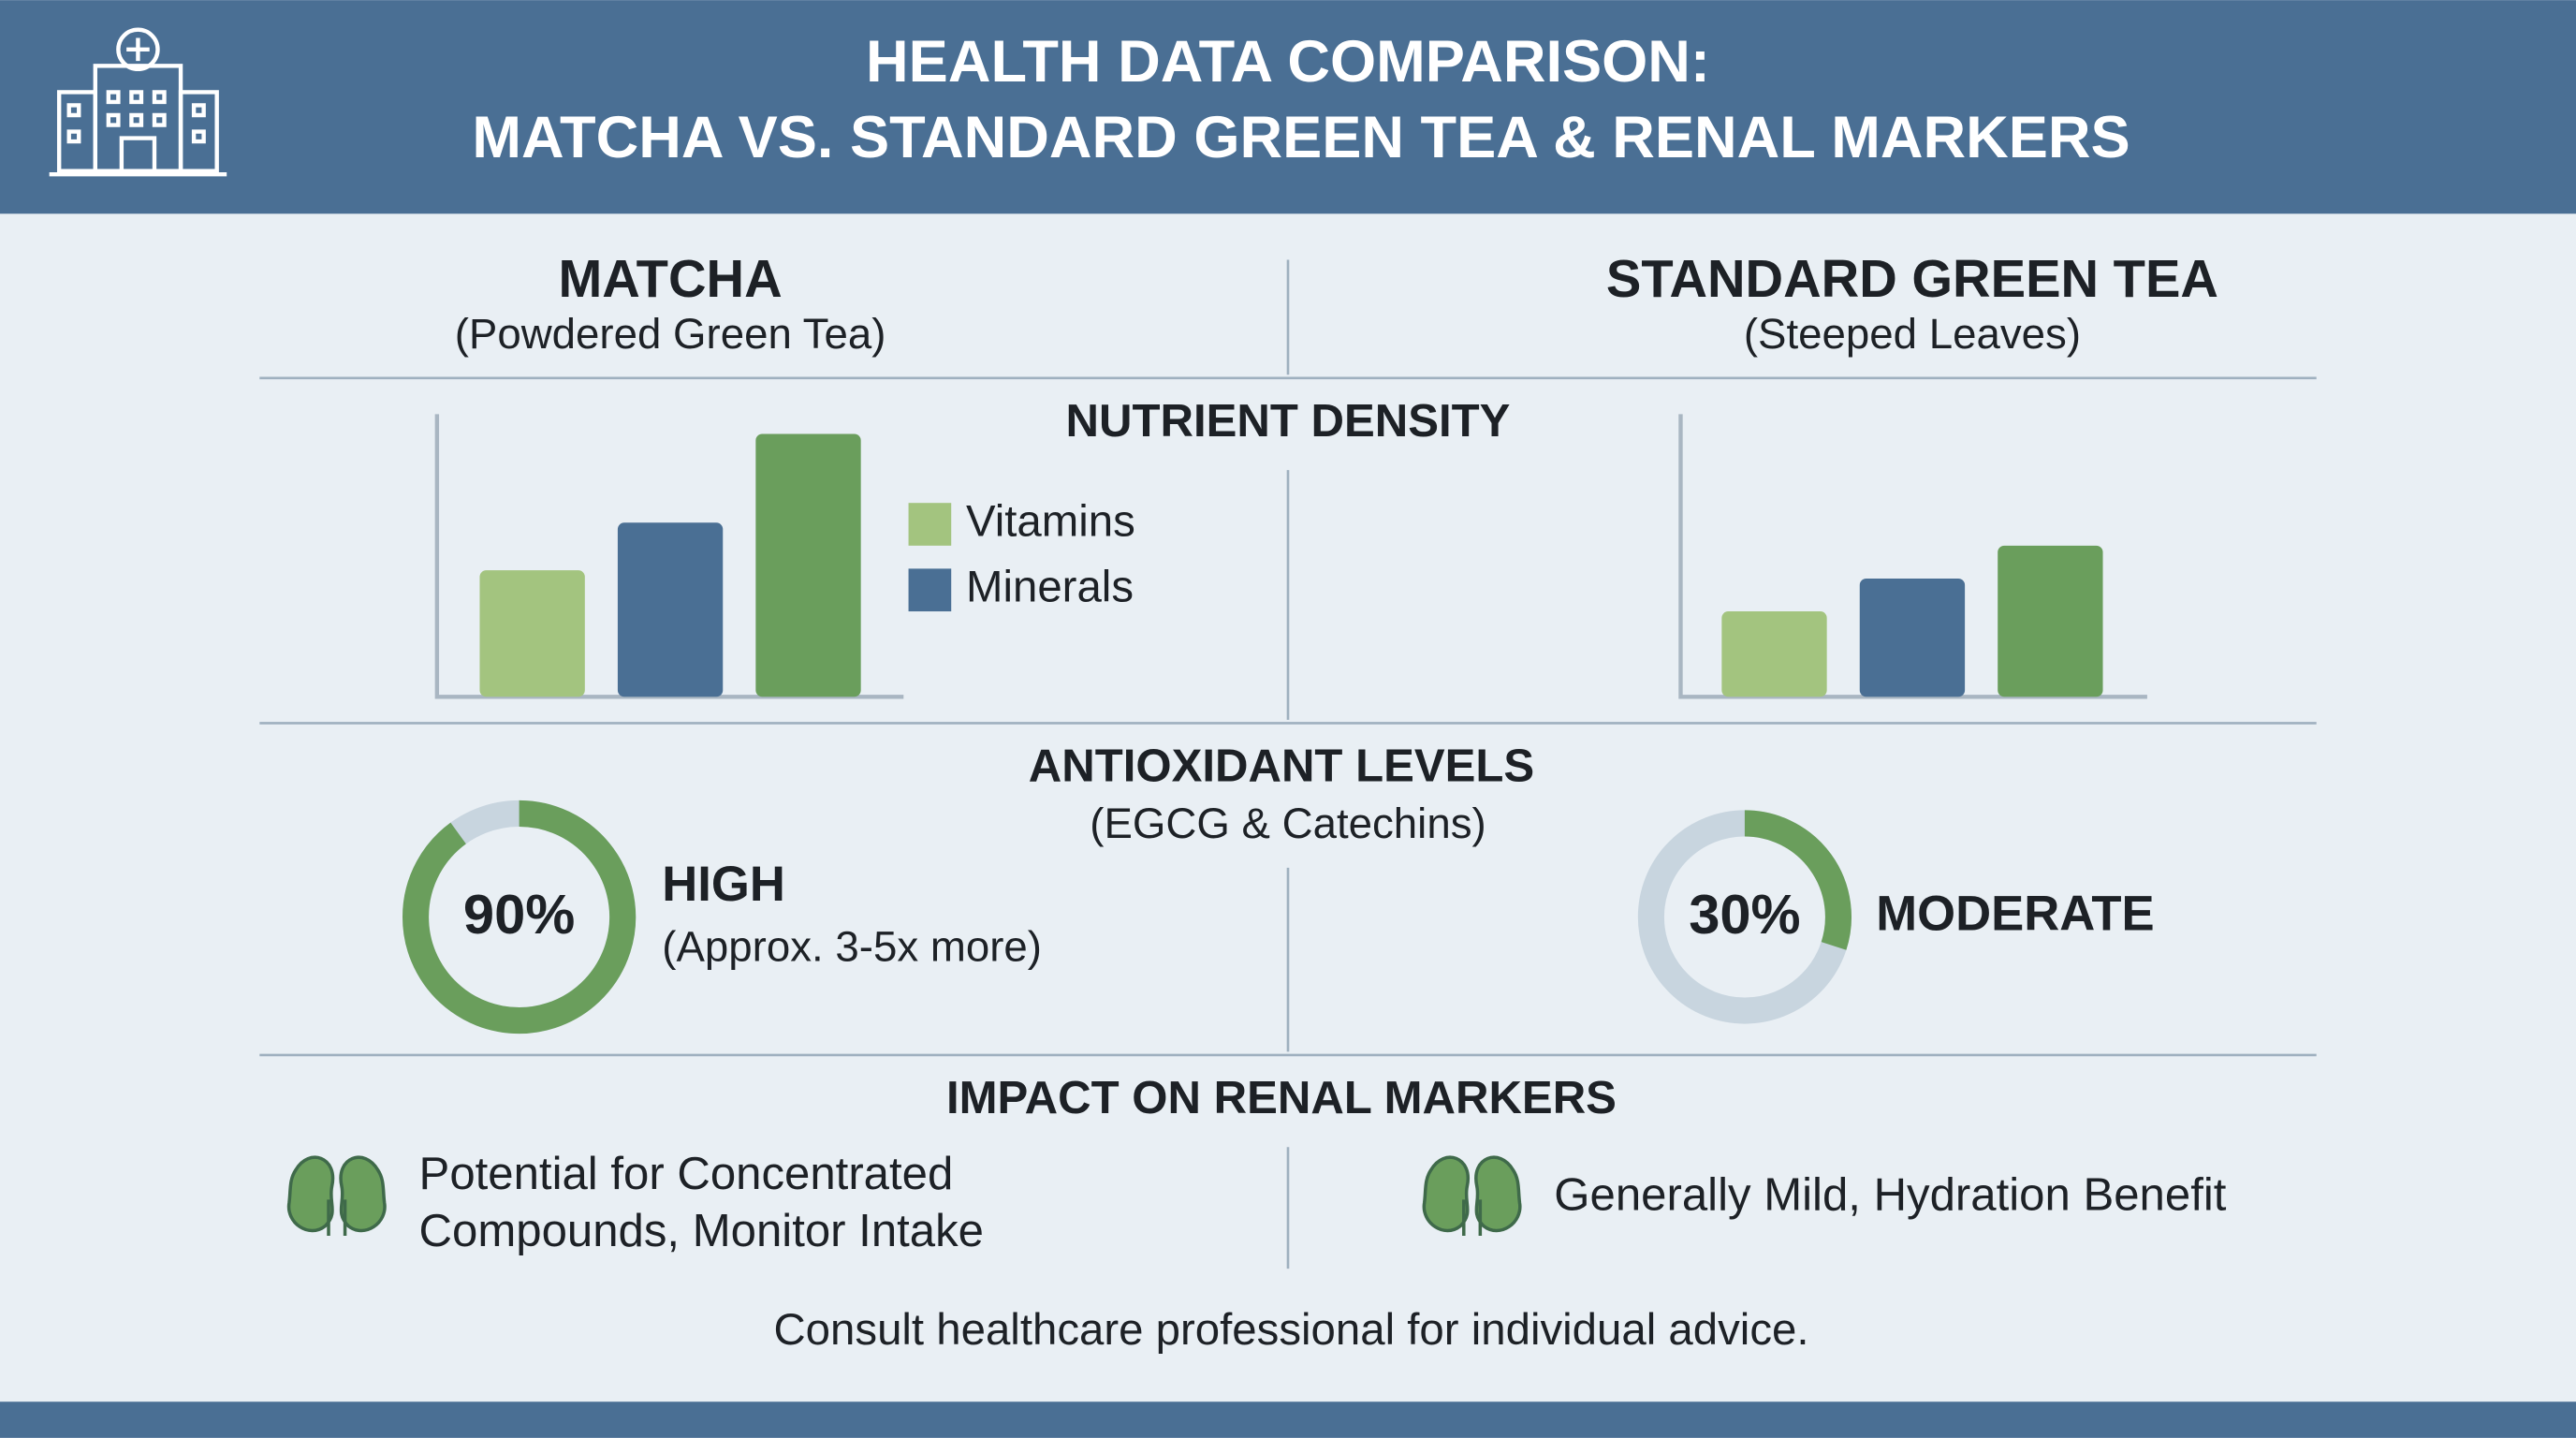  What do you see at coordinates (2015, 913) in the screenshot?
I see `level-label: MODERATE` at bounding box center [2015, 913].